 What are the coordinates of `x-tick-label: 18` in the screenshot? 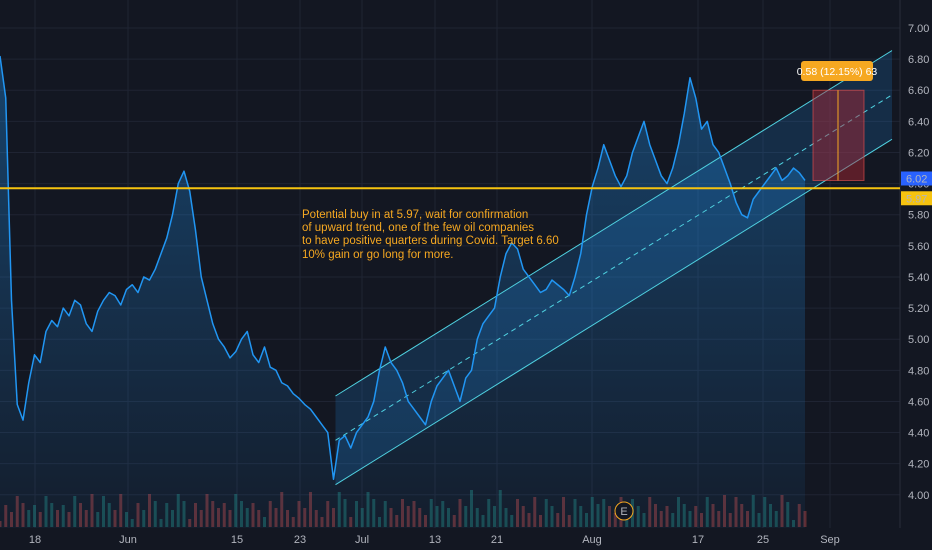 It's located at (35, 540).